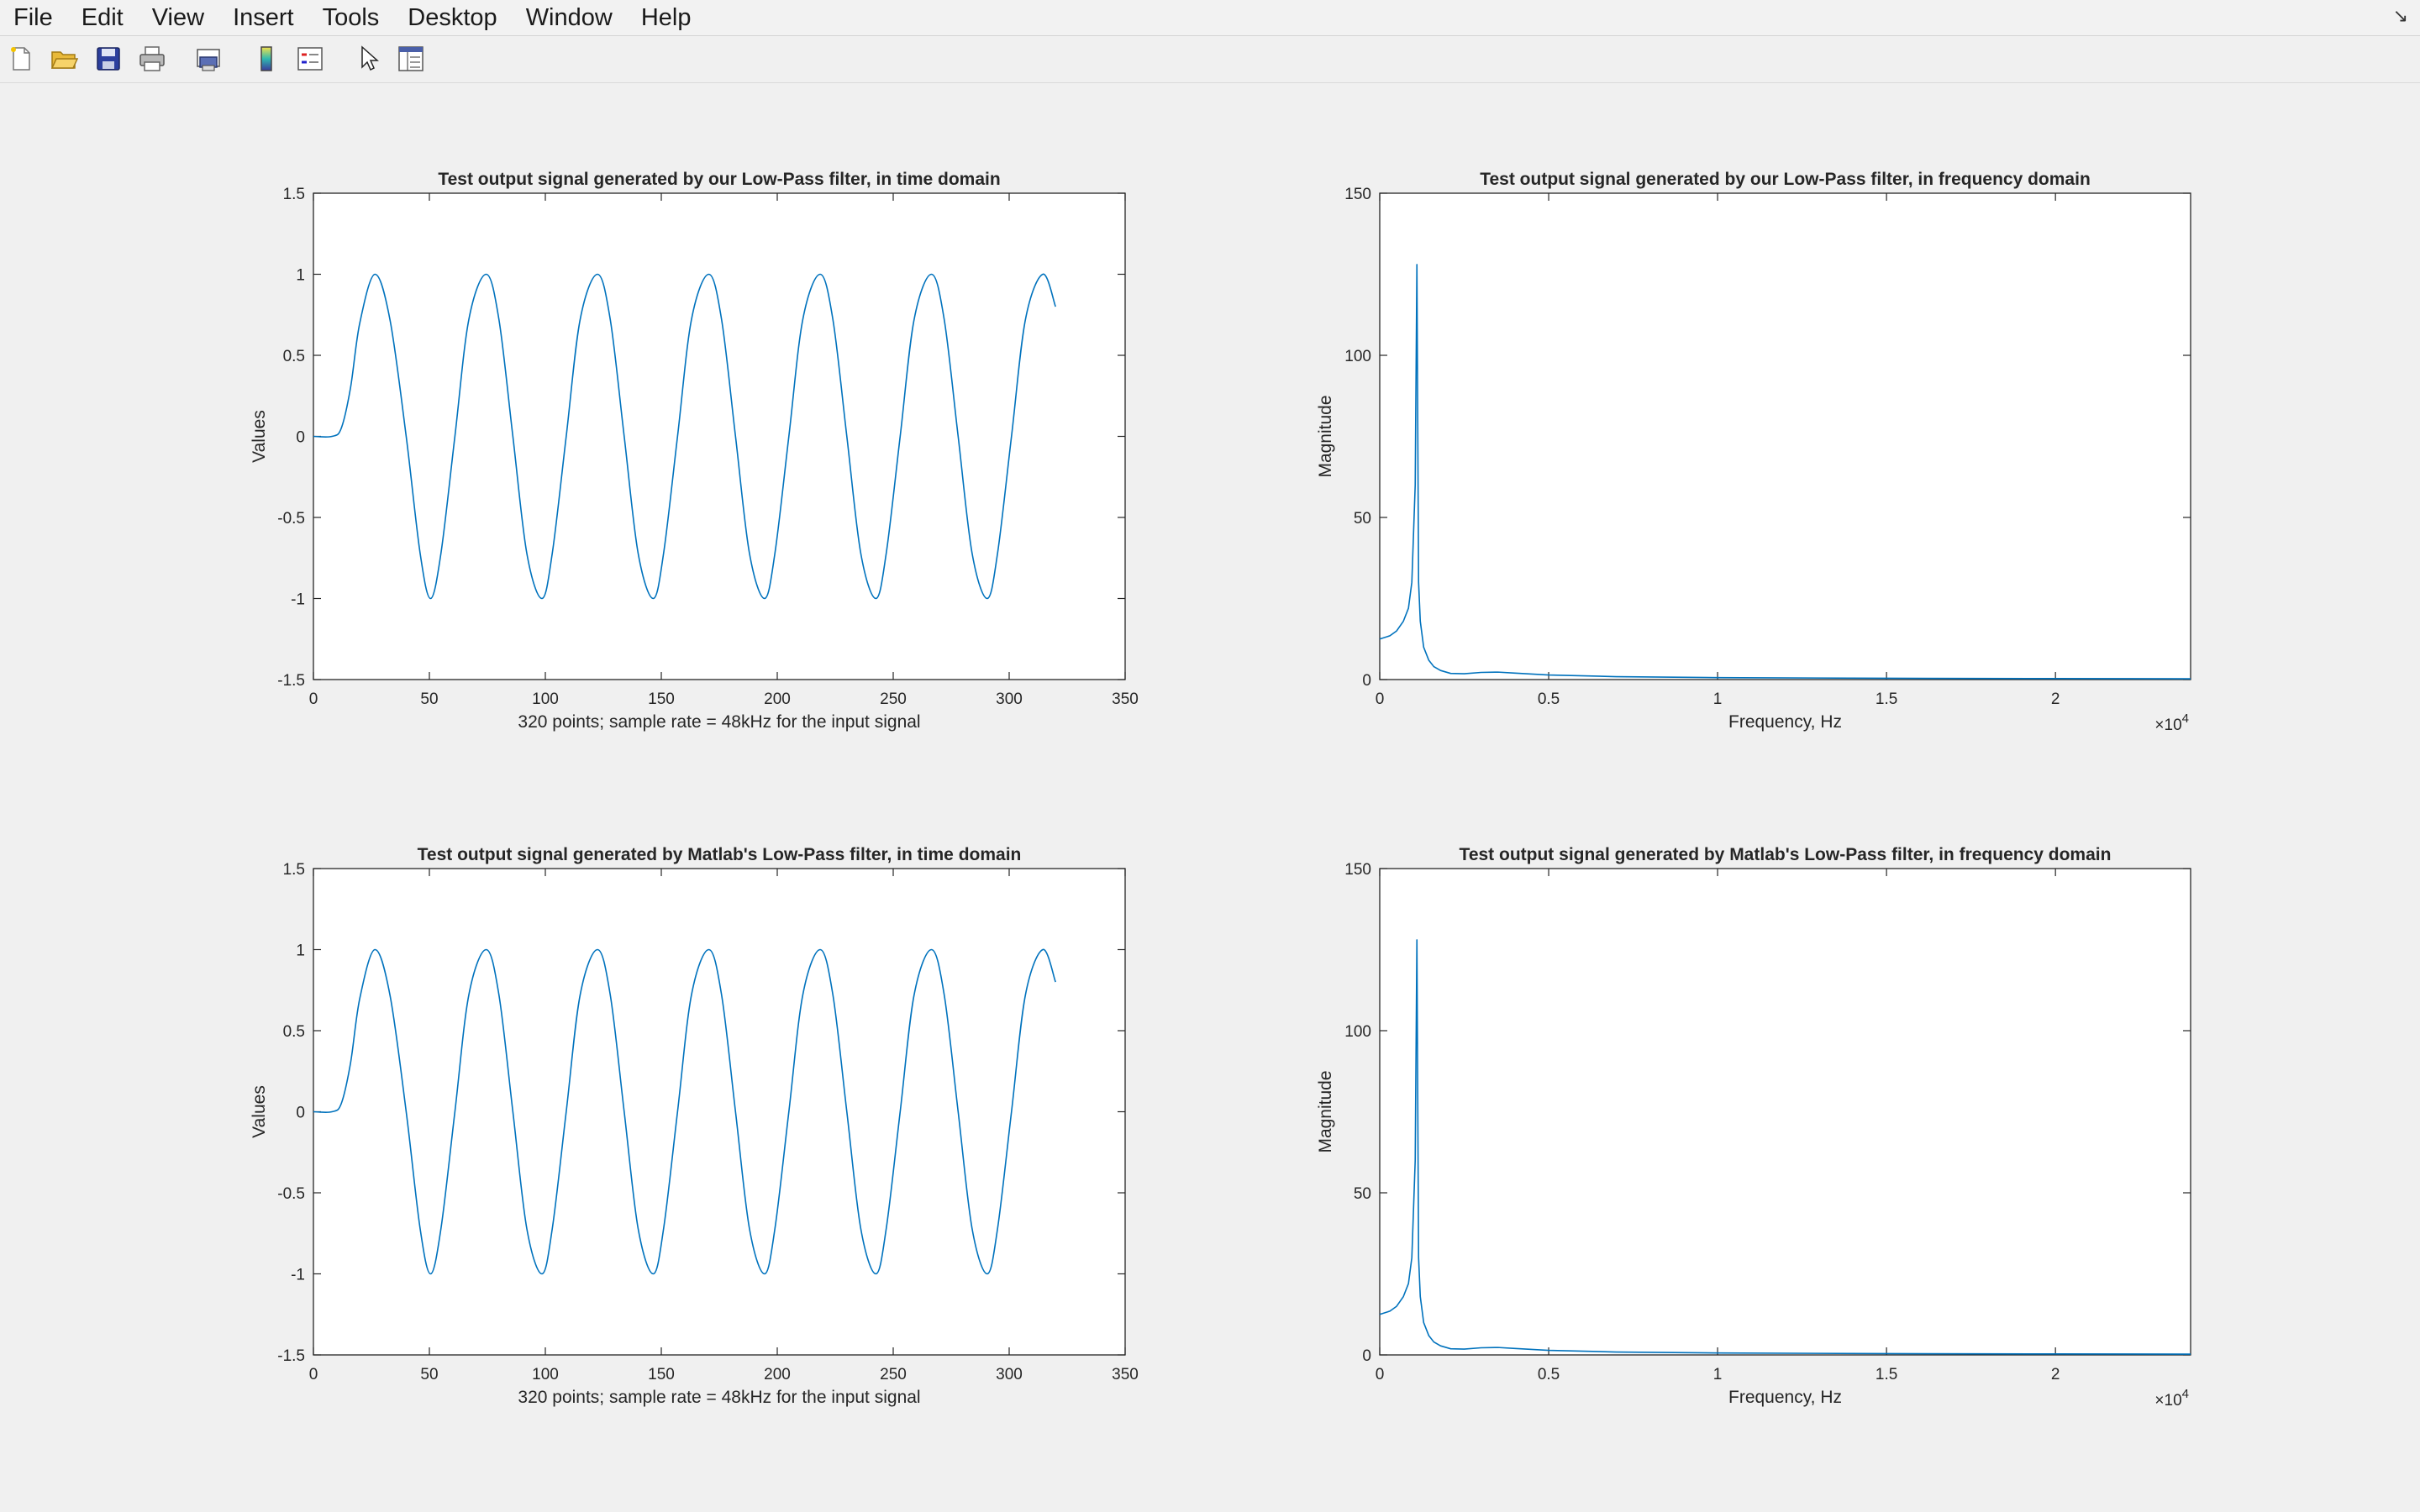  What do you see at coordinates (2400, 15) in the screenshot?
I see `undock-arrow-icon: ↘` at bounding box center [2400, 15].